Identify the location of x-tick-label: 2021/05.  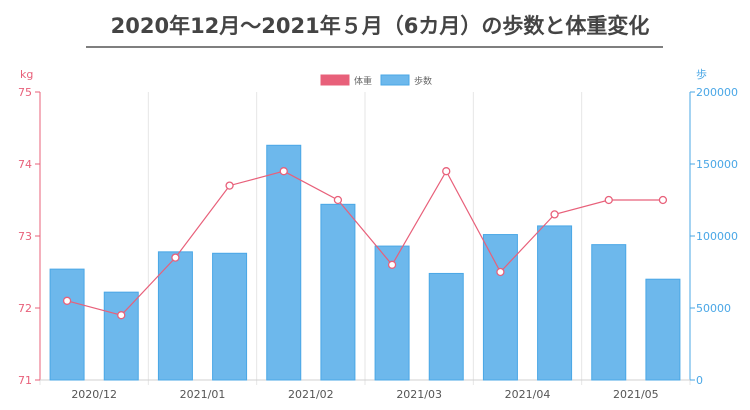
(636, 394).